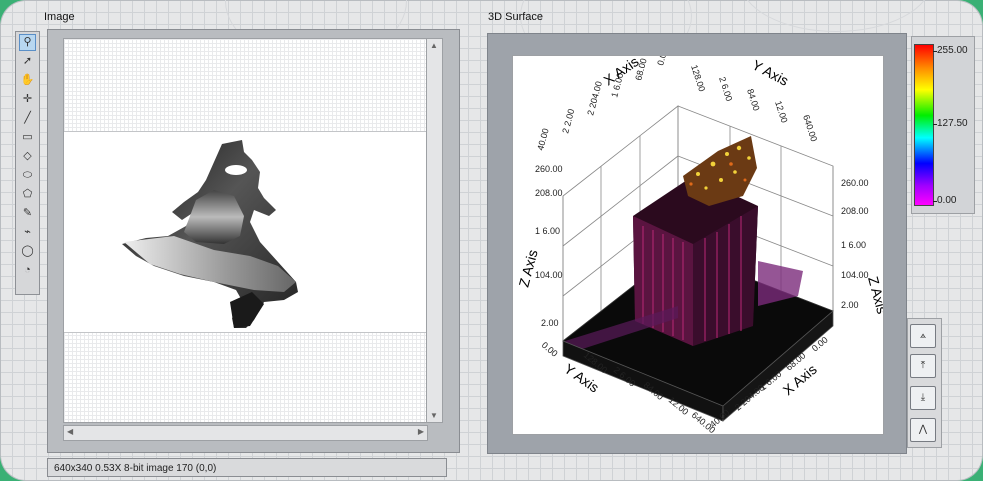 This screenshot has width=983, height=481. Describe the element at coordinates (594, 98) in the screenshot. I see `x-axis-tick-label: 2 204.00` at that location.